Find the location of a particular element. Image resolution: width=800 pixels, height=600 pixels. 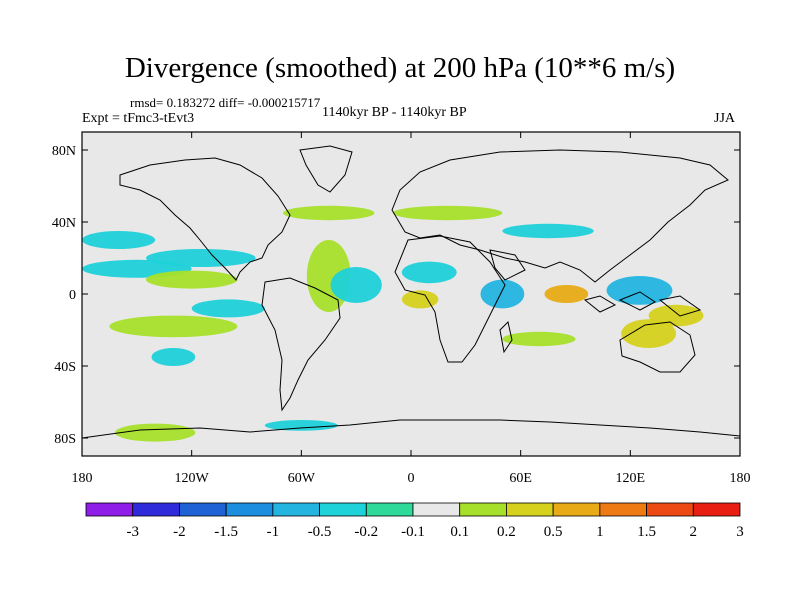

field-indian-divergence is located at coordinates (566, 294).